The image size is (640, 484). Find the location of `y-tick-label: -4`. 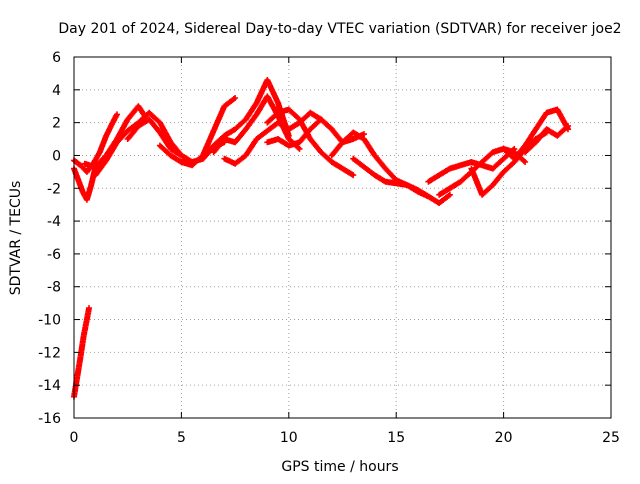

y-tick-label: -4 is located at coordinates (54, 222).